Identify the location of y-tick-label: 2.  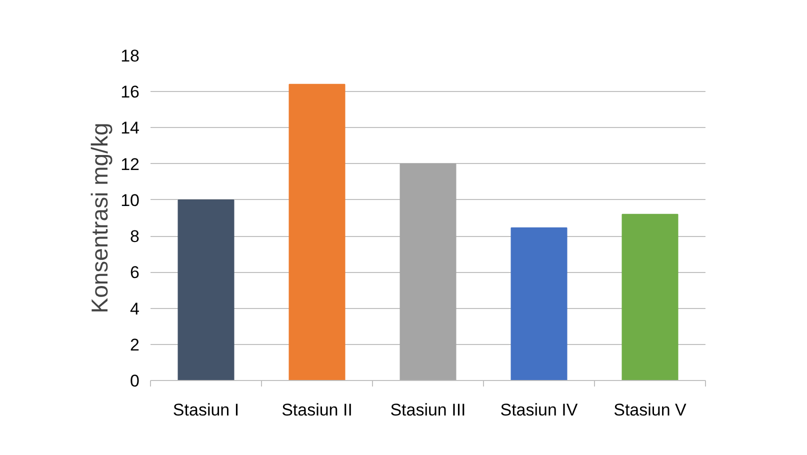
(135, 344).